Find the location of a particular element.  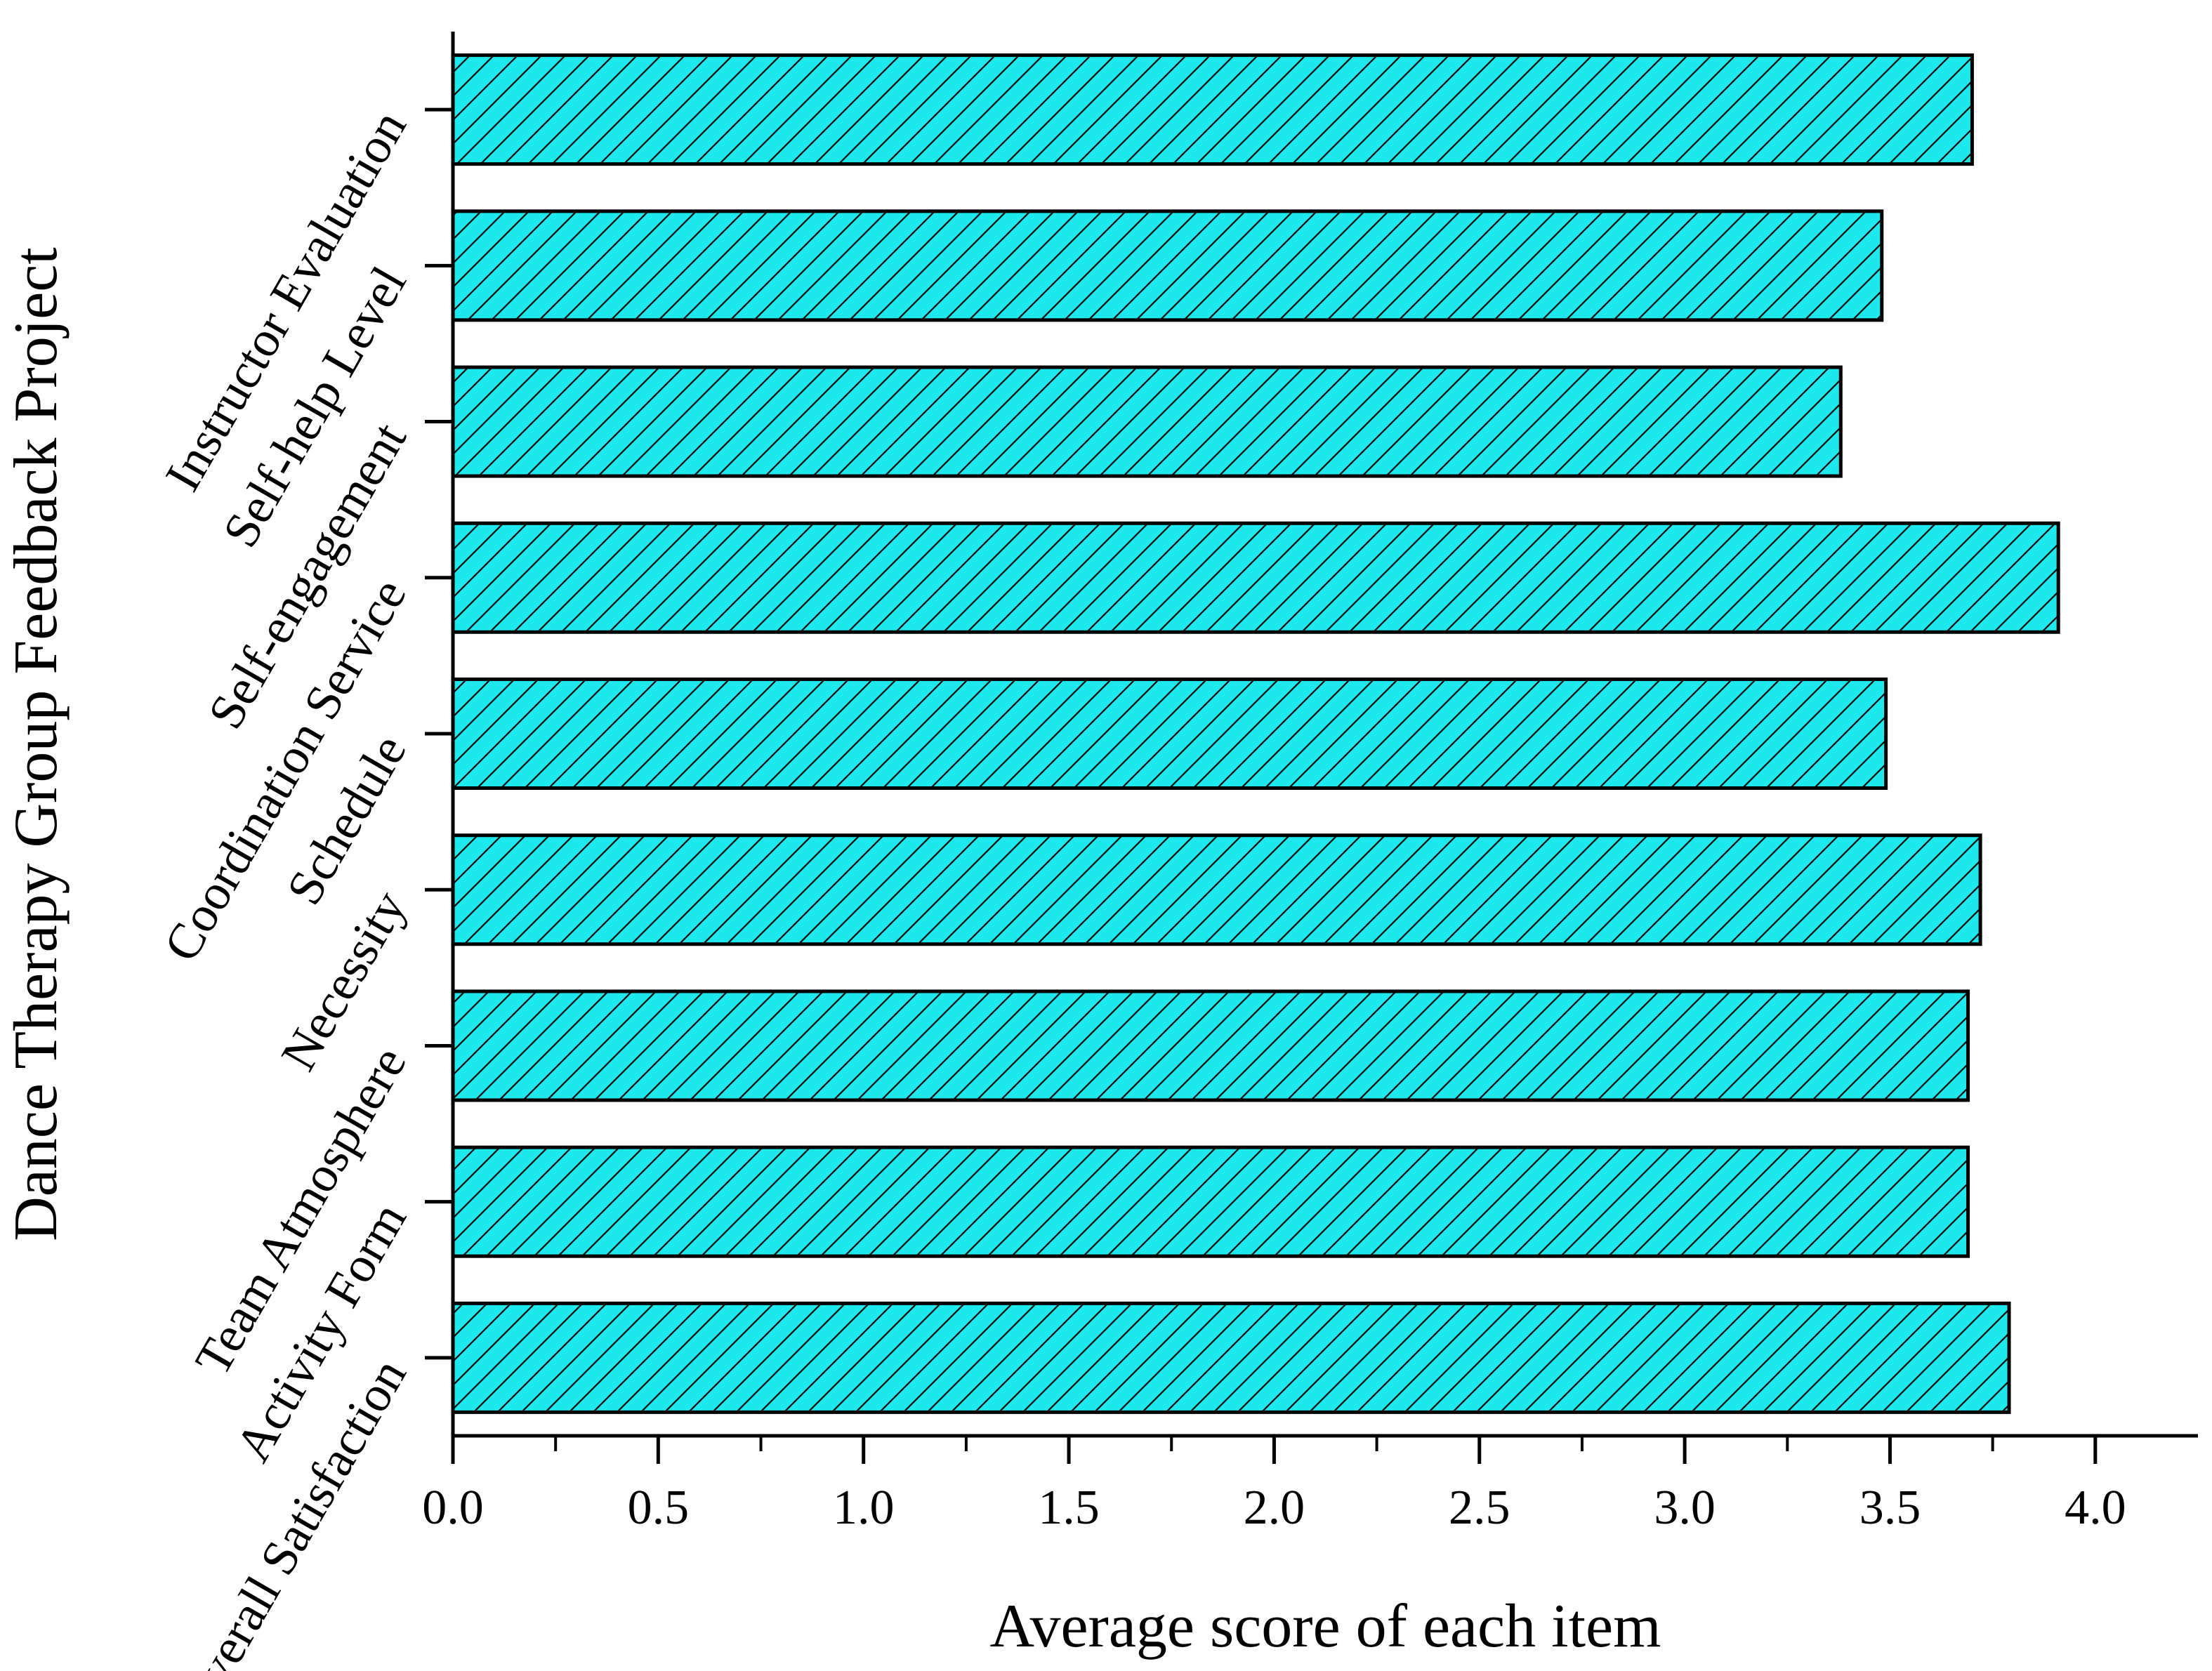

x-tick-label: 1.5 is located at coordinates (1069, 1508).